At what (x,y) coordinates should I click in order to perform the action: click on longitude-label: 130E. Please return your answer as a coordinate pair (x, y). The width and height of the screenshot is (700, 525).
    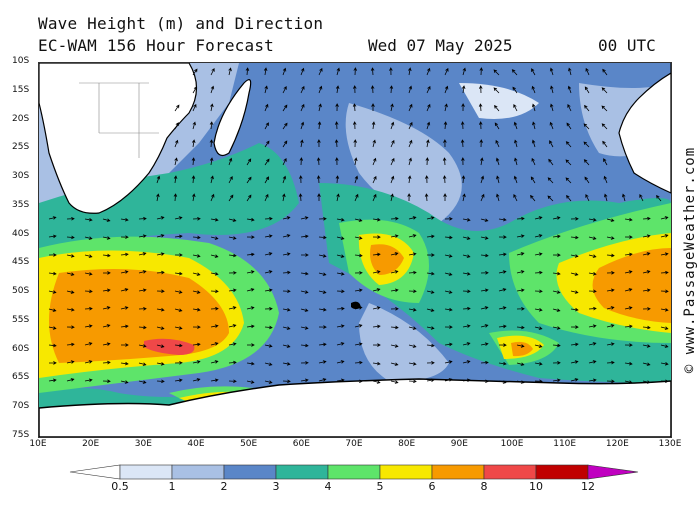
    Looking at the image, I should click on (670, 444).